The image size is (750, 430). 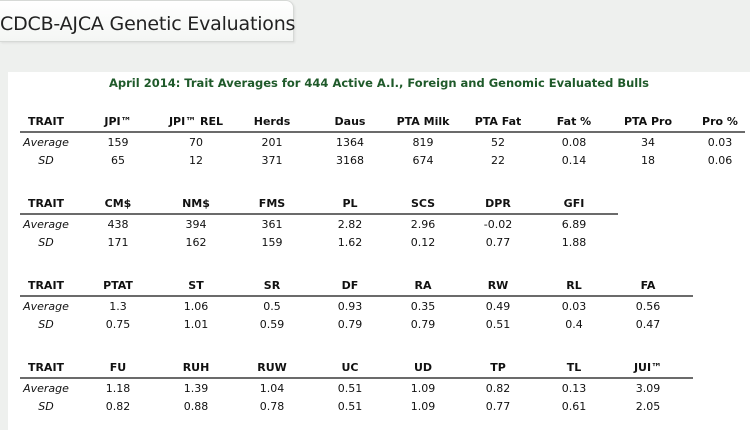 What do you see at coordinates (272, 388) in the screenshot?
I see `table-cell: 1.04` at bounding box center [272, 388].